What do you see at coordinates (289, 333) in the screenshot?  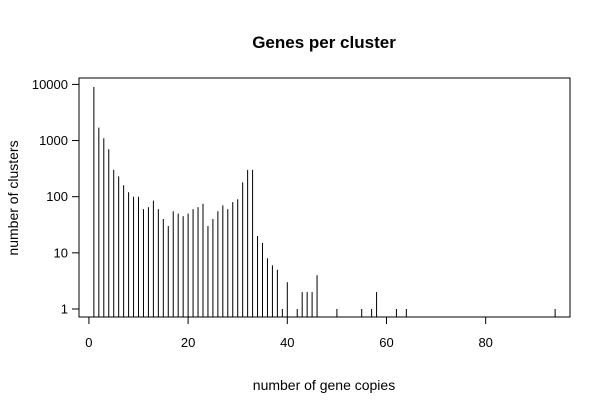 I see `x-axis: 0 20 40 60 80` at bounding box center [289, 333].